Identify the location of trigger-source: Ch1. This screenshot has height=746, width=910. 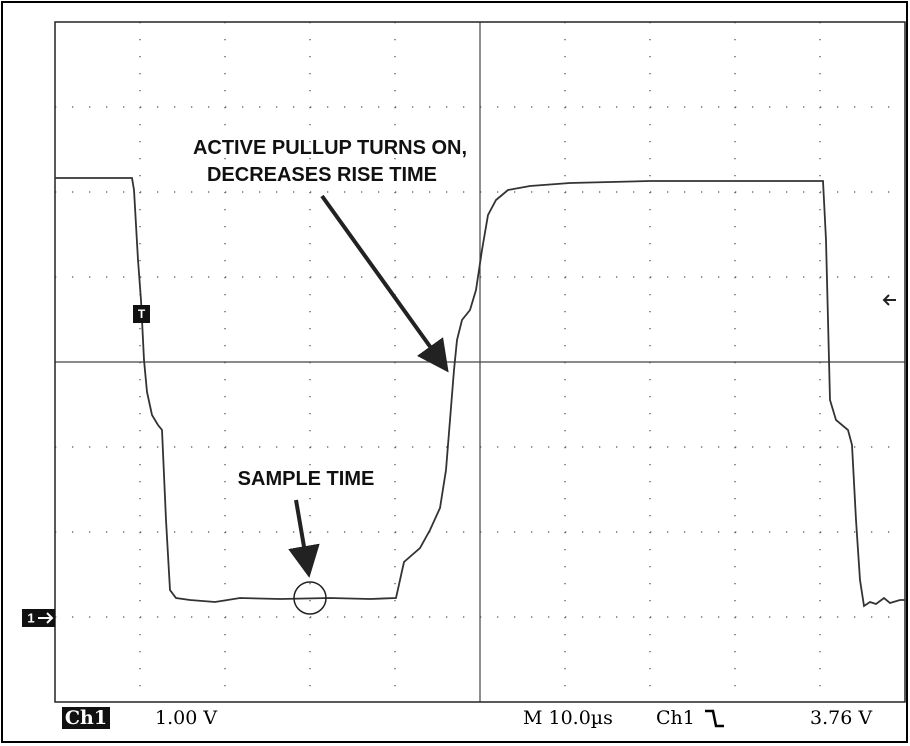
(675, 718).